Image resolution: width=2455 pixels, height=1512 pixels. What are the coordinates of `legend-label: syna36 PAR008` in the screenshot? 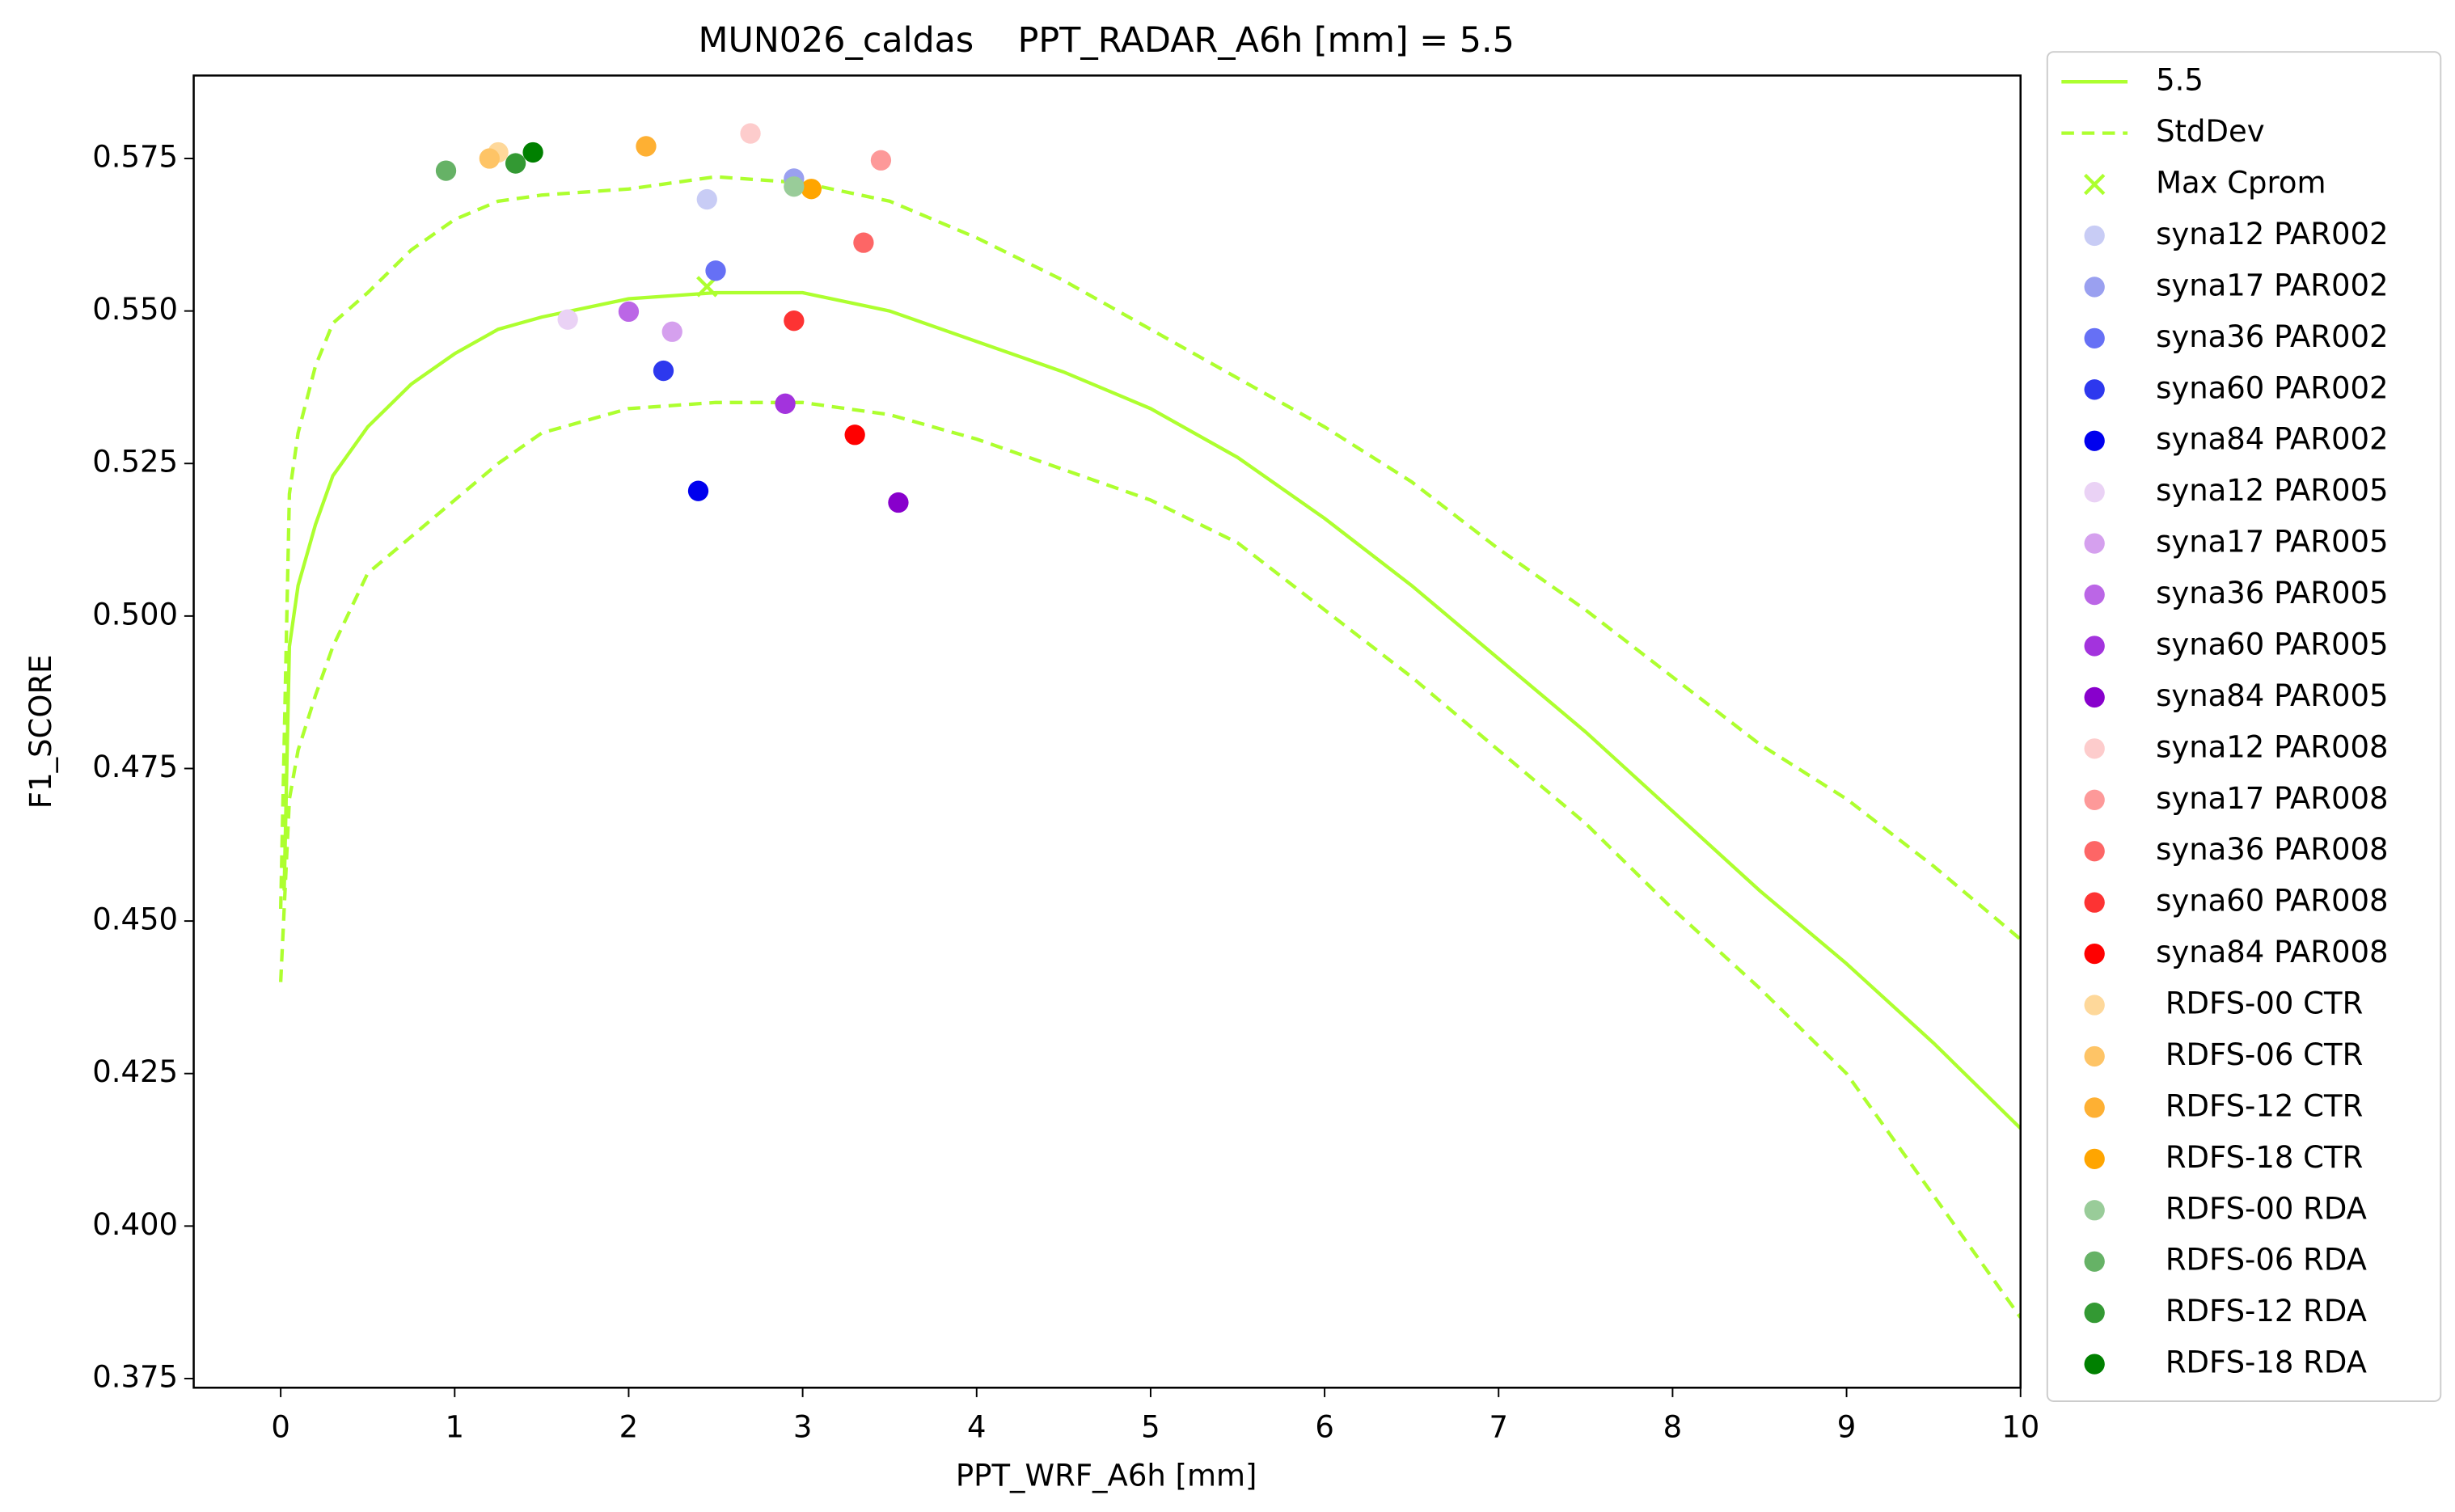 It's located at (2272, 850).